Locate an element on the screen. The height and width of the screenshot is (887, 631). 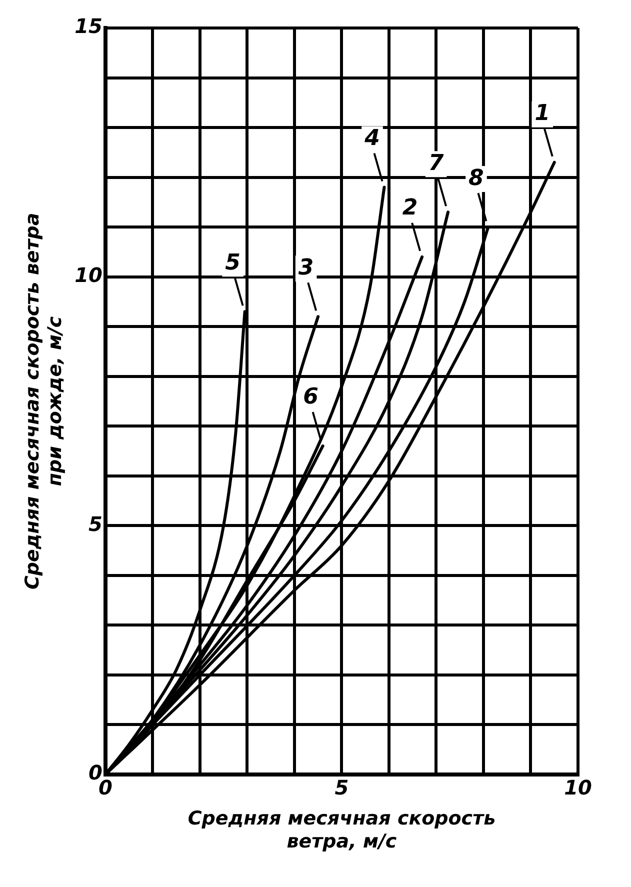
x-tick-label: 10 is located at coordinates (578, 788).